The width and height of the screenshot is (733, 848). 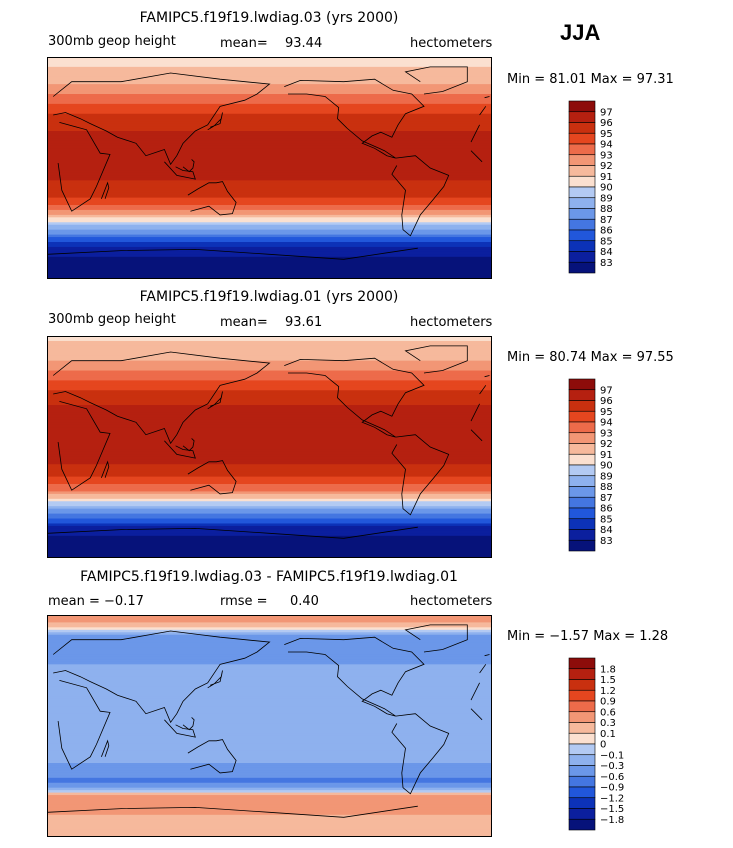 I want to click on colorbar-tick-label: 95, so click(x=606, y=134).